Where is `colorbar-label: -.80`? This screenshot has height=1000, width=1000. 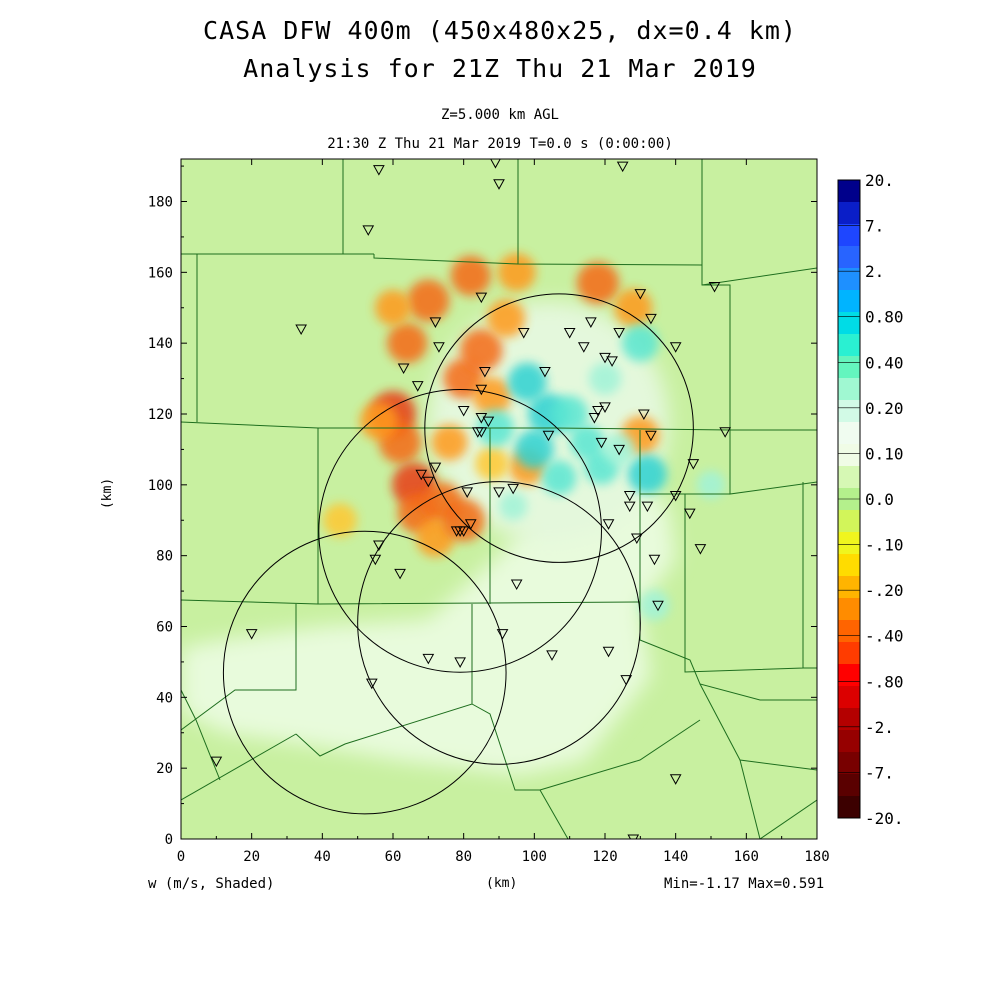
colorbar-label: -.80 is located at coordinates (884, 681).